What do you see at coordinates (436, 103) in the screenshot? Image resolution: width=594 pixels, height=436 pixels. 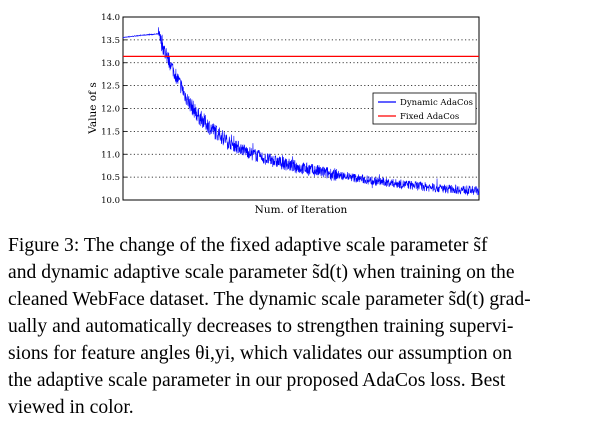 I see `legend-label-dynamic: Dynamic AdaCos` at bounding box center [436, 103].